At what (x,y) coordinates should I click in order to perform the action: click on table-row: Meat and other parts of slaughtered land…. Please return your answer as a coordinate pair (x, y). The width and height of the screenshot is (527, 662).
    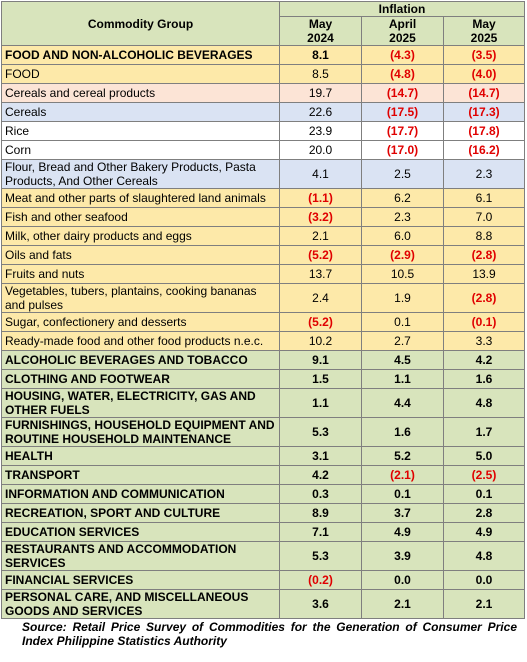
    Looking at the image, I should click on (263, 198).